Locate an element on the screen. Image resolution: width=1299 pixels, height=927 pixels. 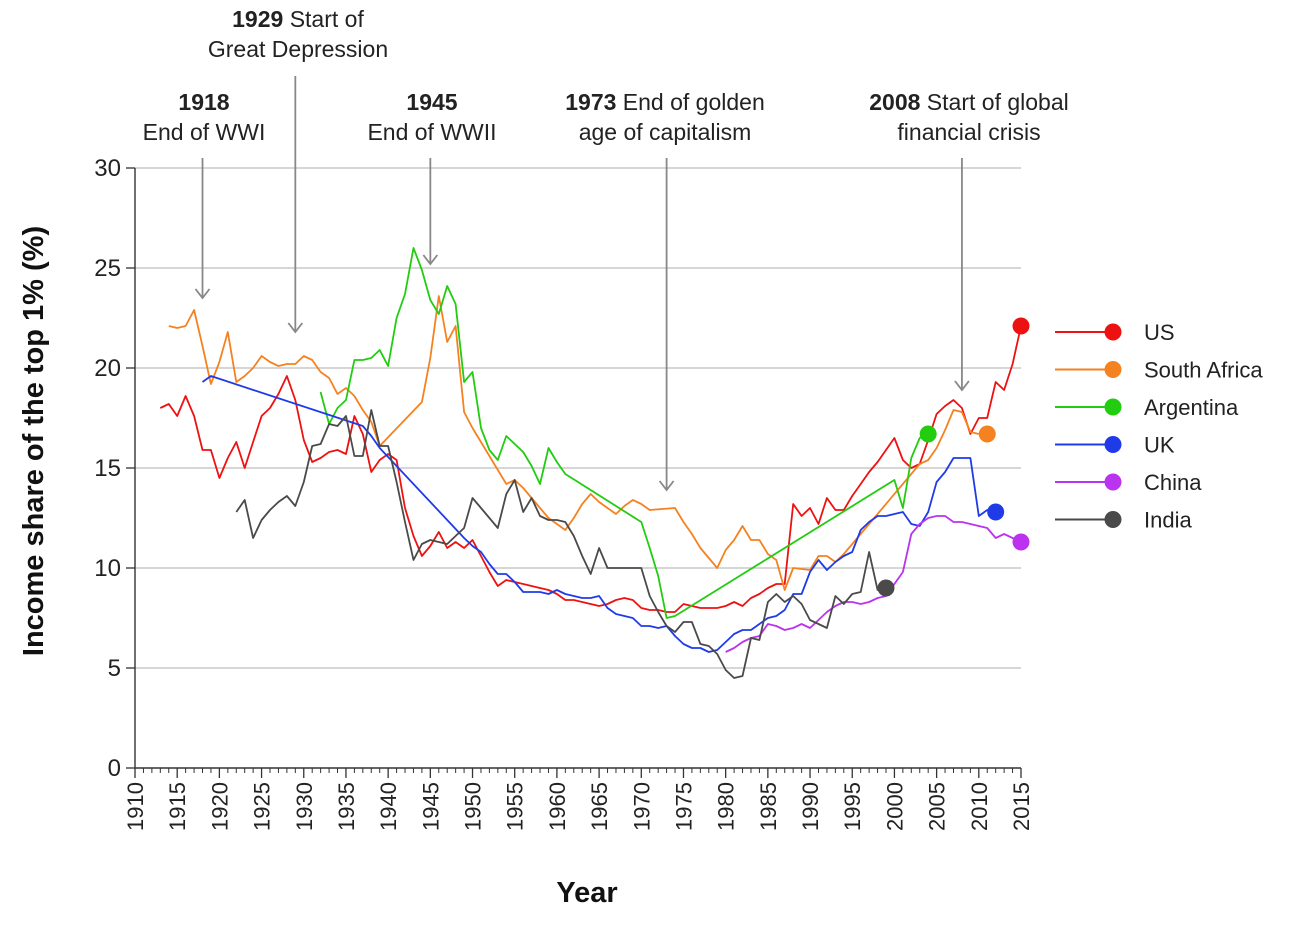
x-tick-label: 1915 is located at coordinates (177, 806).